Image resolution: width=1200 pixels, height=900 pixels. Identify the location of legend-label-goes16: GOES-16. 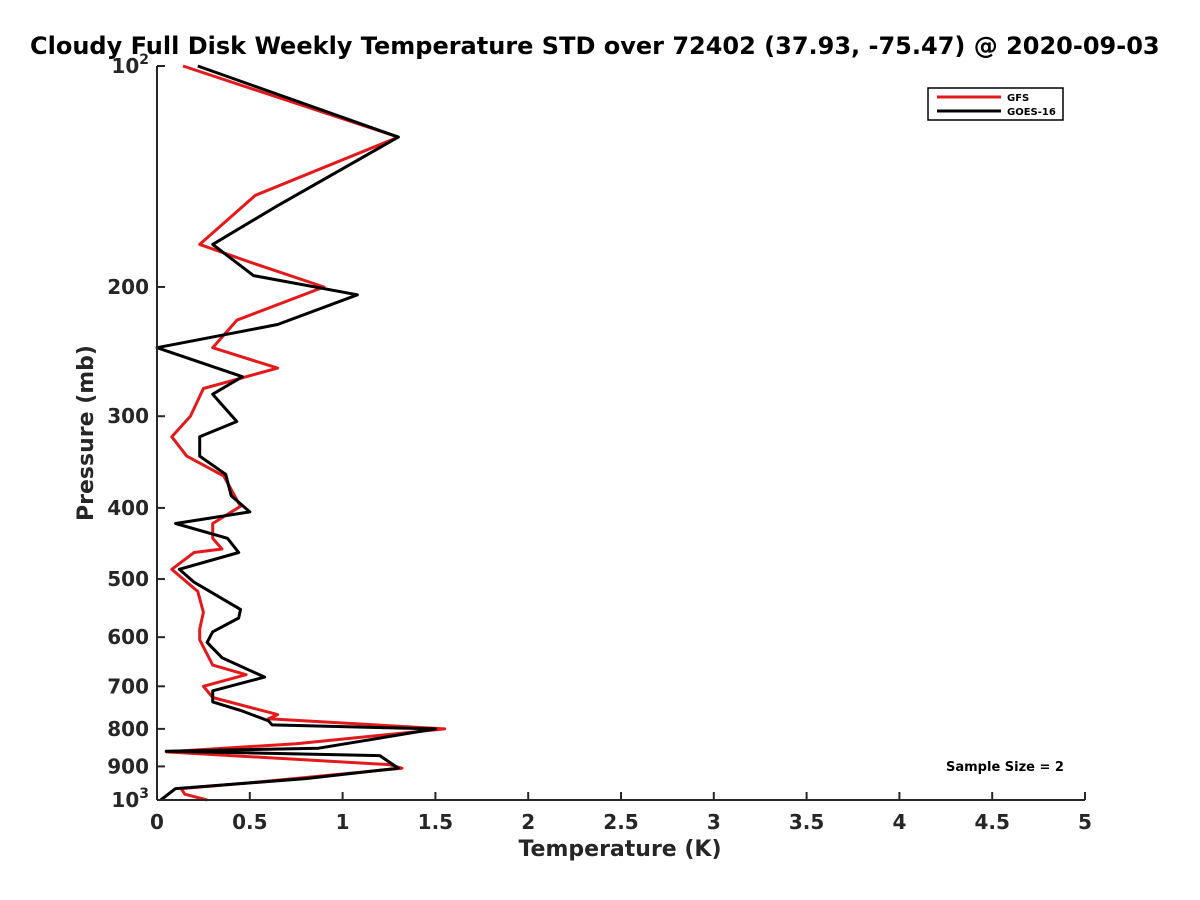
(1031, 112).